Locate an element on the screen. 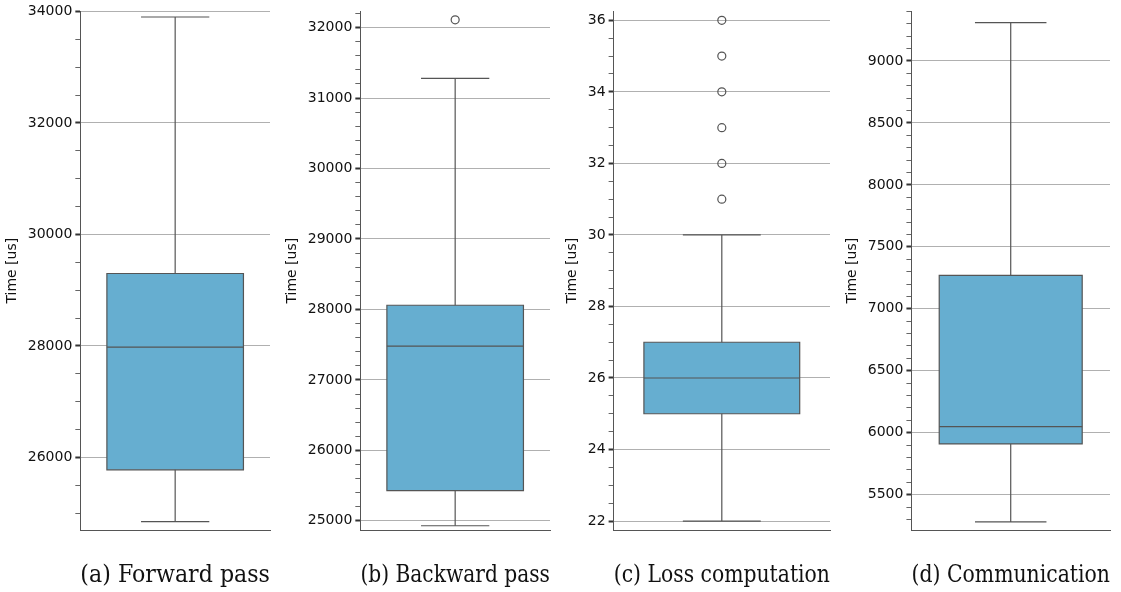  x-axis-title: (d) Communication is located at coordinates (1011, 572).